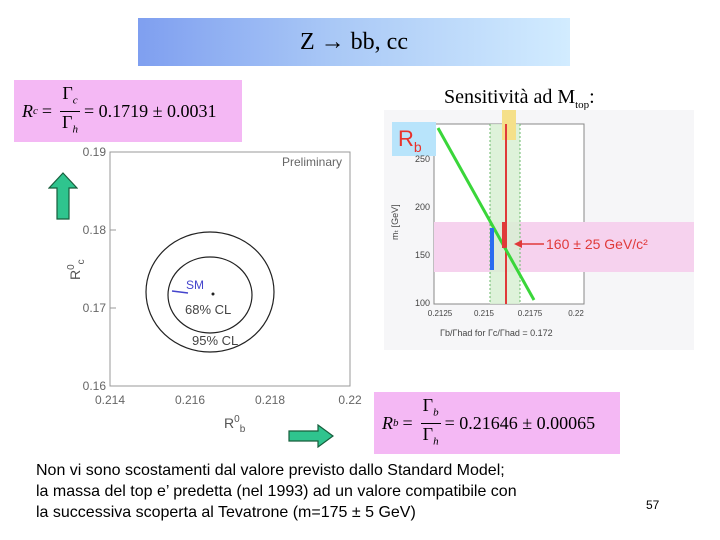 Image resolution: width=720 pixels, height=540 pixels. I want to click on right-xtick: 0.22, so click(576, 313).